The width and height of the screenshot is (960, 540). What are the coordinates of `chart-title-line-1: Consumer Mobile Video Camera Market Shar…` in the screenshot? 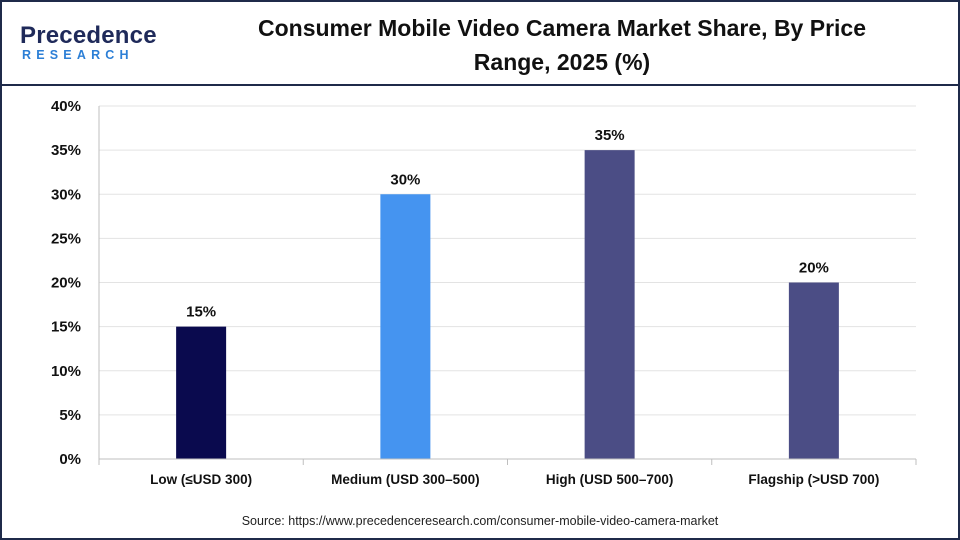 It's located at (562, 28).